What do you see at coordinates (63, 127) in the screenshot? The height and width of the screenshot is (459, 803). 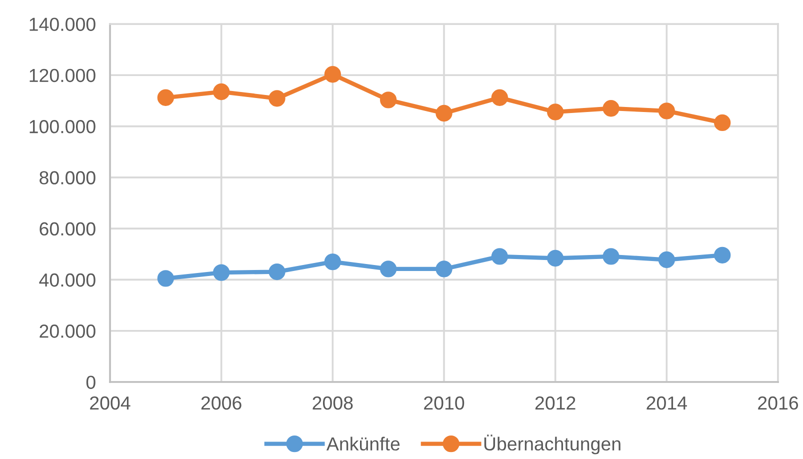 I see `y-tick-label: 100.000` at bounding box center [63, 127].